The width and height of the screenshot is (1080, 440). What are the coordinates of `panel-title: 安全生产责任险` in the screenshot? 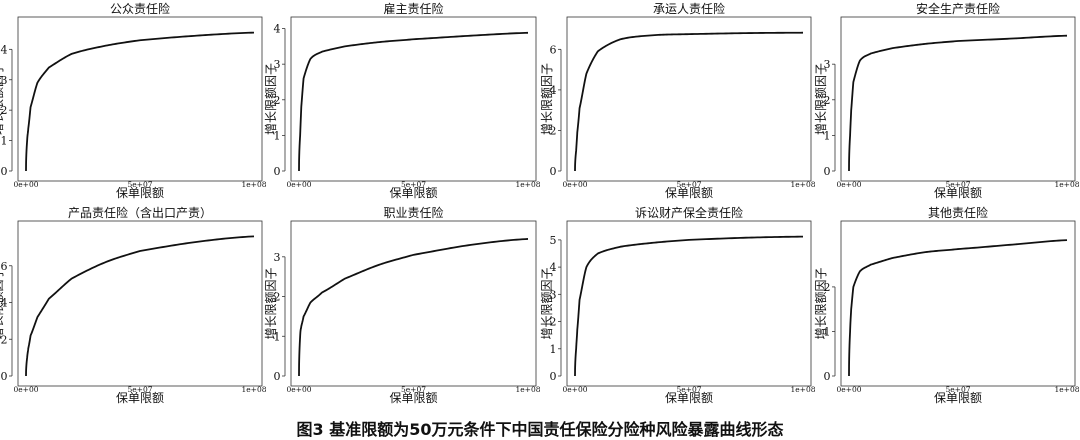 It's located at (958, 8).